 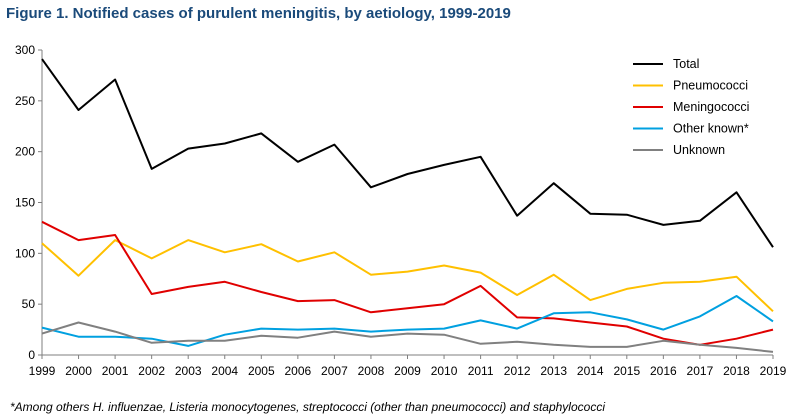 I want to click on y-tick-label: 100, so click(x=25, y=253).